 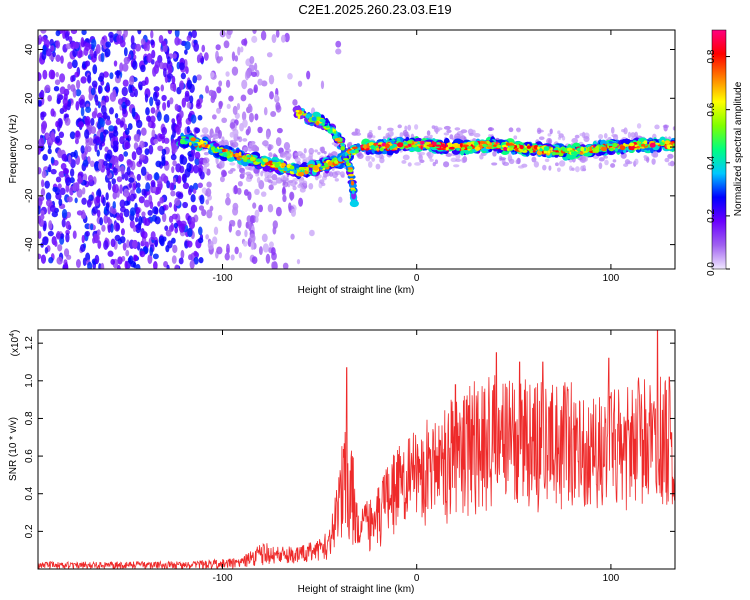 I want to click on y-tick-label: 0.6, so click(x=29, y=456).